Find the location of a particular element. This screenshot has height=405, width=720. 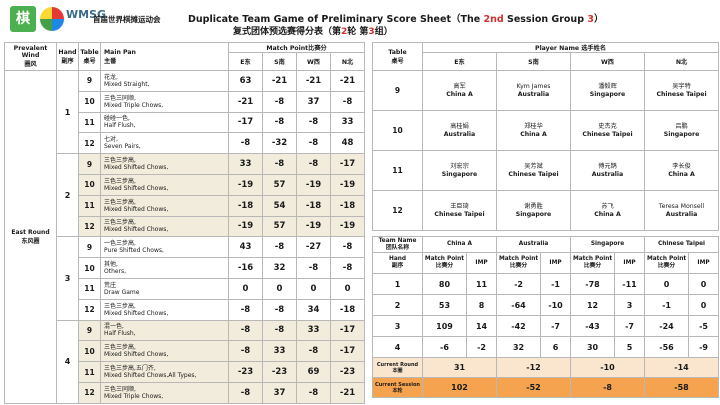

player-cell: 李长俊 China A is located at coordinates (681, 170).